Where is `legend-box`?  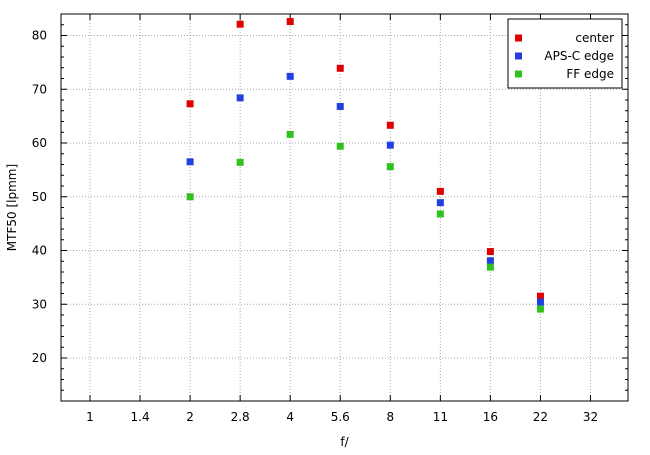 legend-box is located at coordinates (565, 53).